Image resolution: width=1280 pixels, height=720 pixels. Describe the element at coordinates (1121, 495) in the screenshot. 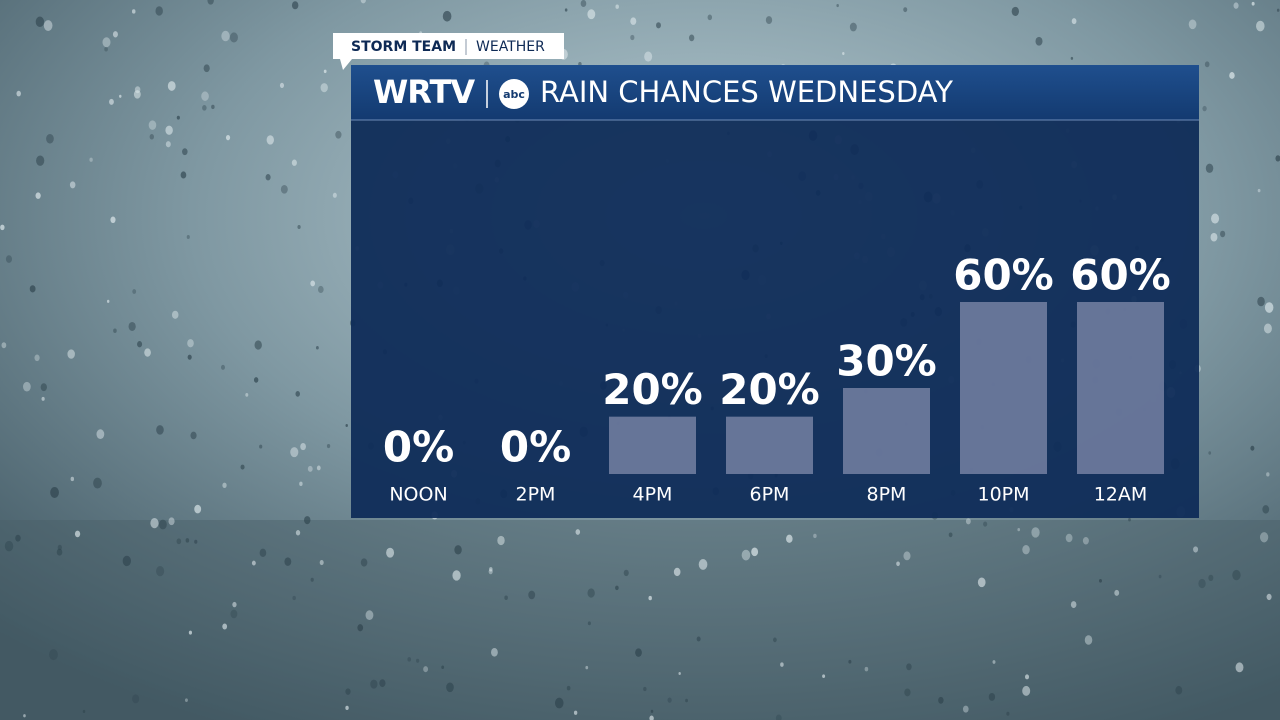

I see `x-tick-label: 12AM` at that location.